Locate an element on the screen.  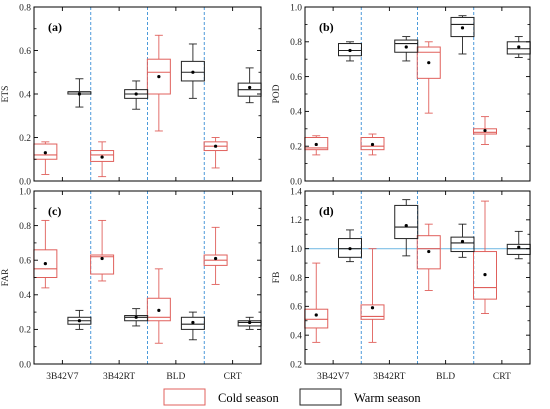
y-tick-label: 1.2 is located at coordinates (296, 221).